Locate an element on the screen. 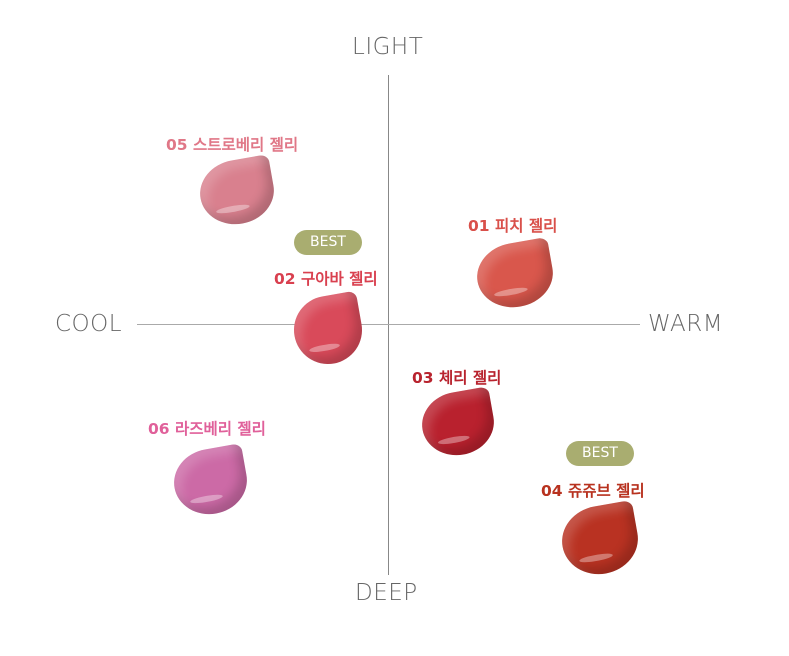 The width and height of the screenshot is (789, 656). axis-label-light: LIGHT is located at coordinates (388, 47).